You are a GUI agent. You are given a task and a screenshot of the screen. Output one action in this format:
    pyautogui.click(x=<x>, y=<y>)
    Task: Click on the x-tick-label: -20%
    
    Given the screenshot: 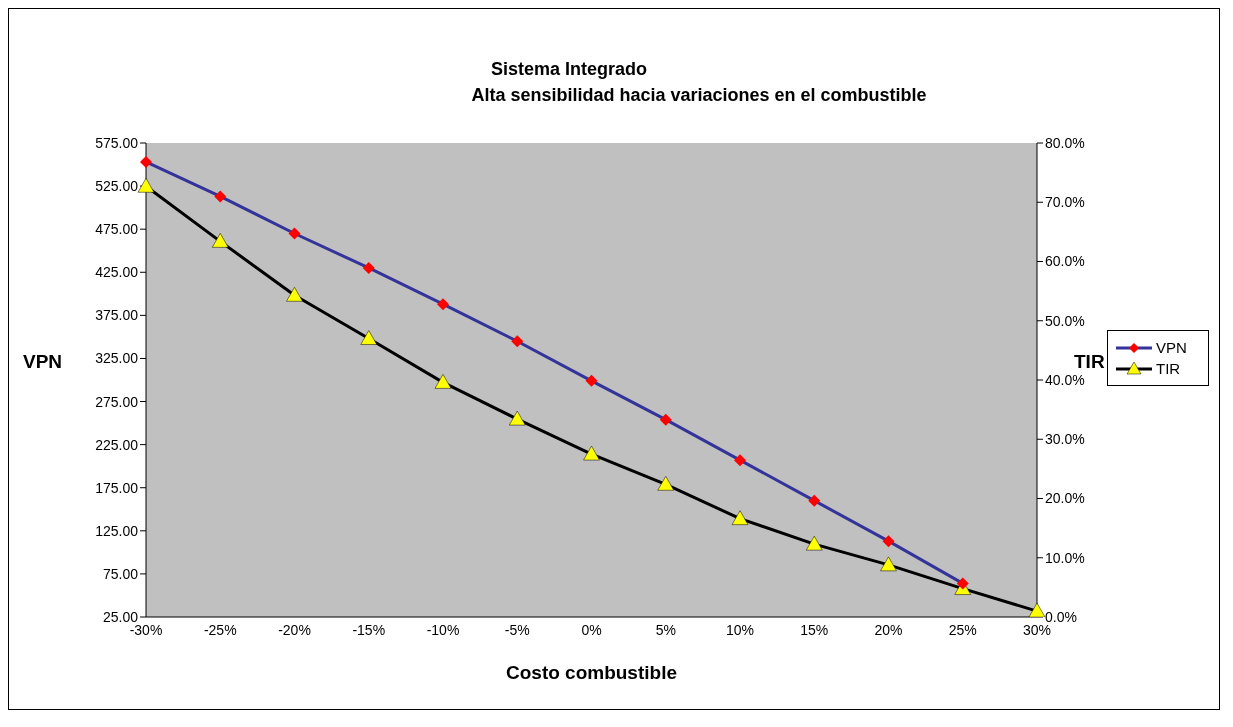 What is the action you would take?
    pyautogui.click(x=294, y=629)
    